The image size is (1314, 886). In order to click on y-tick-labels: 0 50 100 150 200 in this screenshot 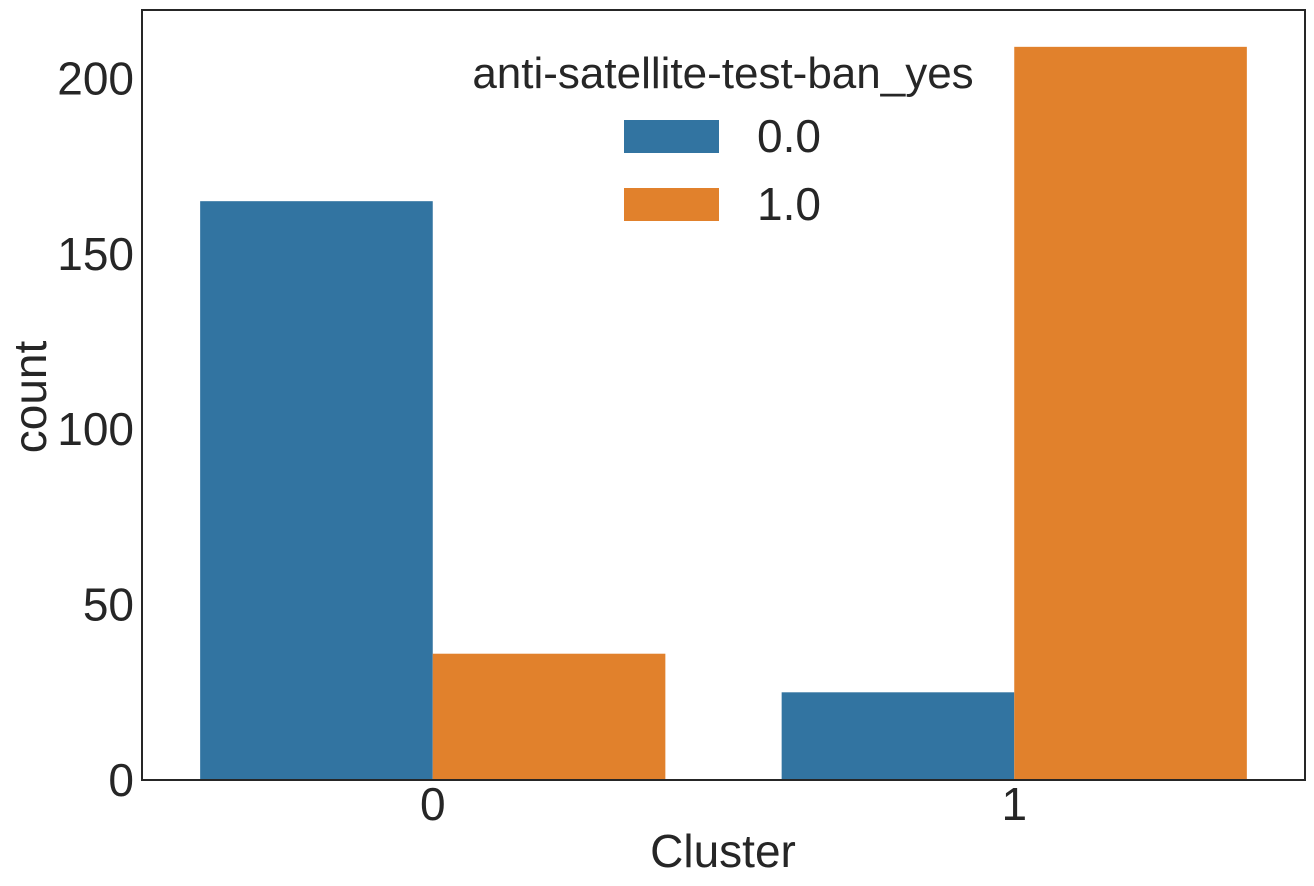, I will do `click(95, 429)`.